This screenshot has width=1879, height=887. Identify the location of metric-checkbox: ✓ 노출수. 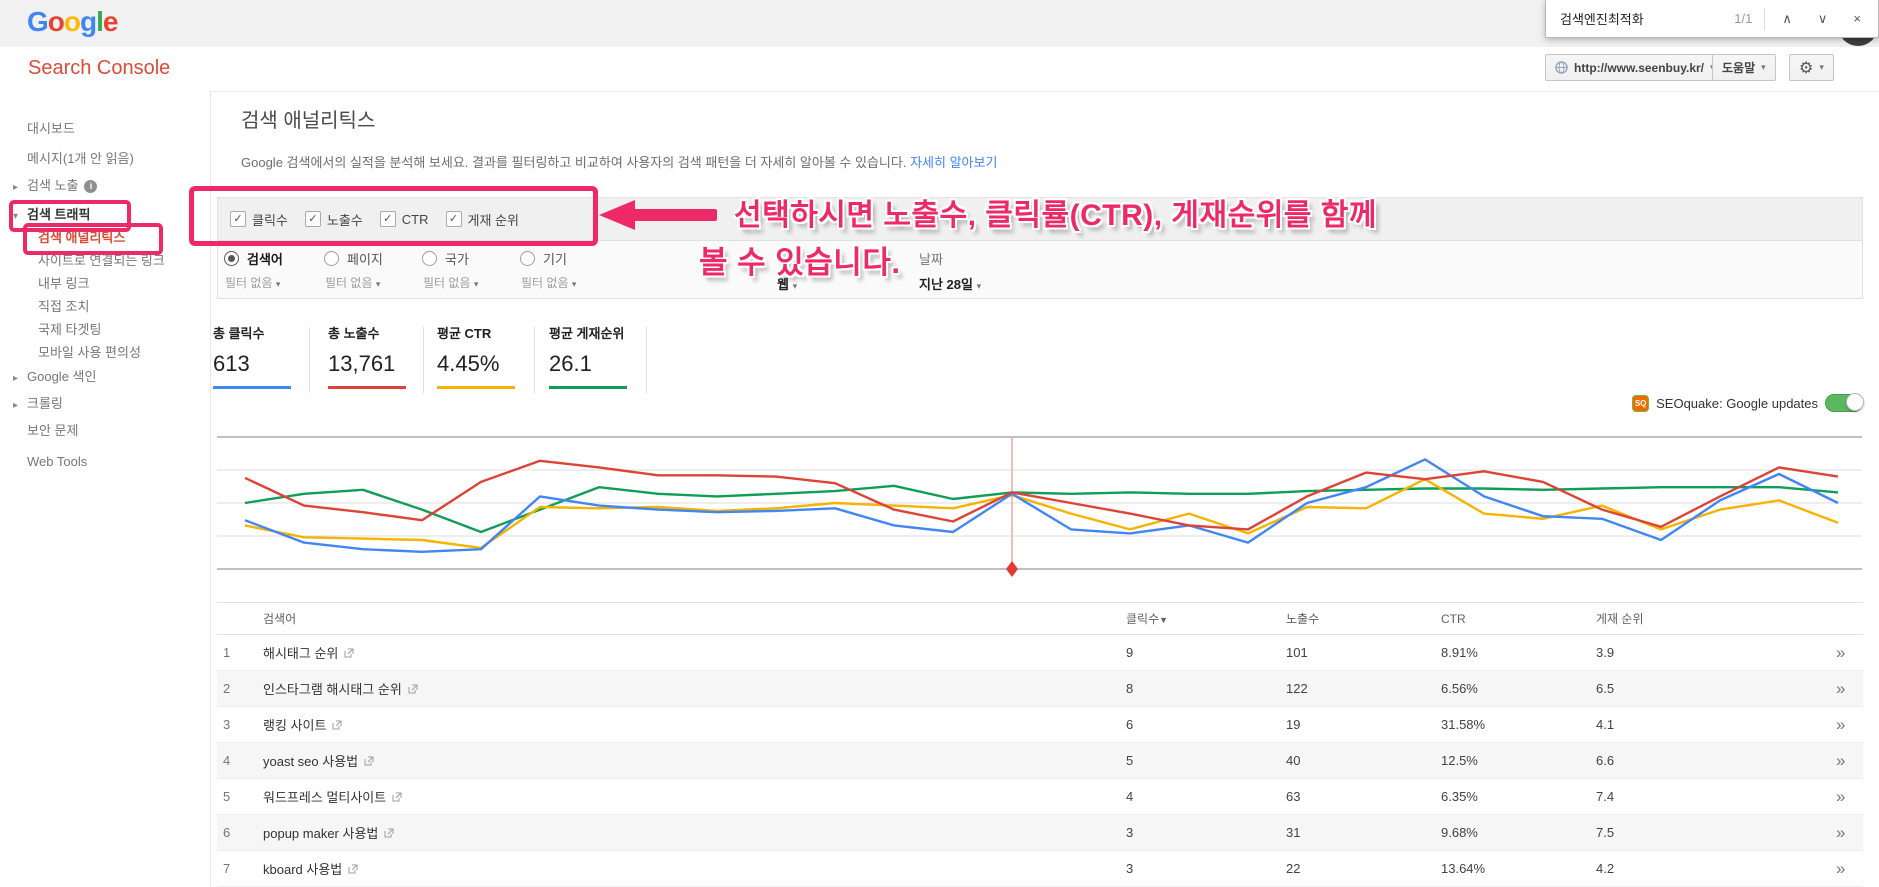
(333, 219).